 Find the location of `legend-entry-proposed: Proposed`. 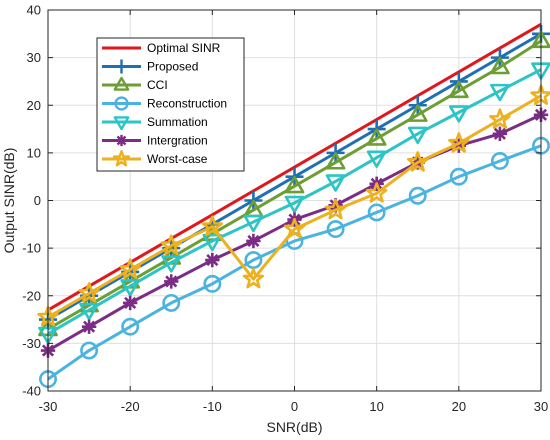

legend-entry-proposed: Proposed is located at coordinates (150, 66).